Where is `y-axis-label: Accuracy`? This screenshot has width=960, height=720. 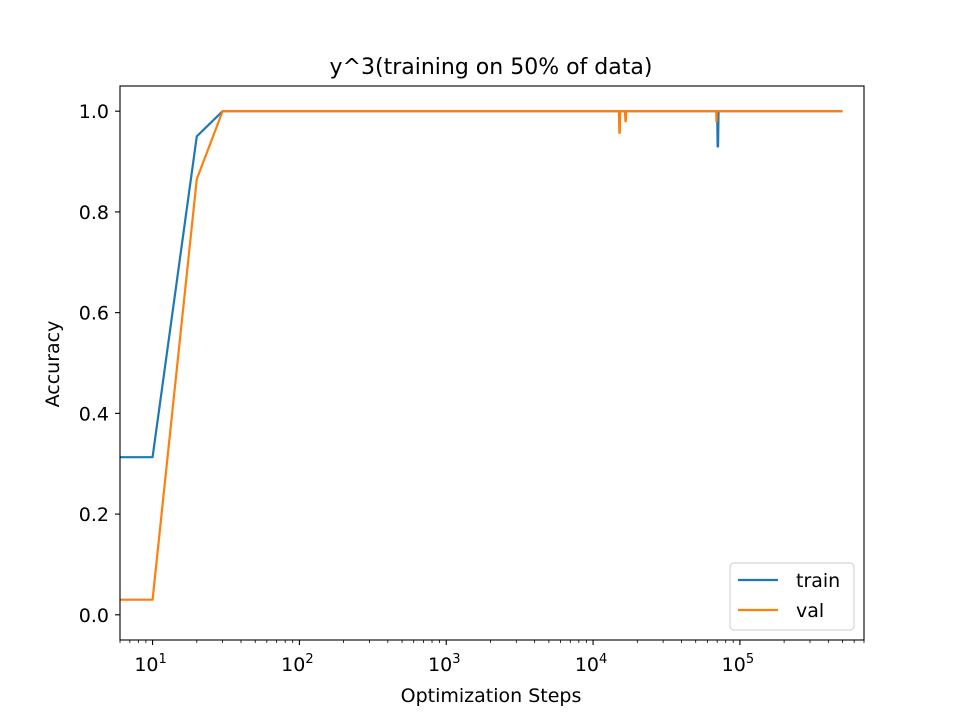
y-axis-label: Accuracy is located at coordinates (53, 364).